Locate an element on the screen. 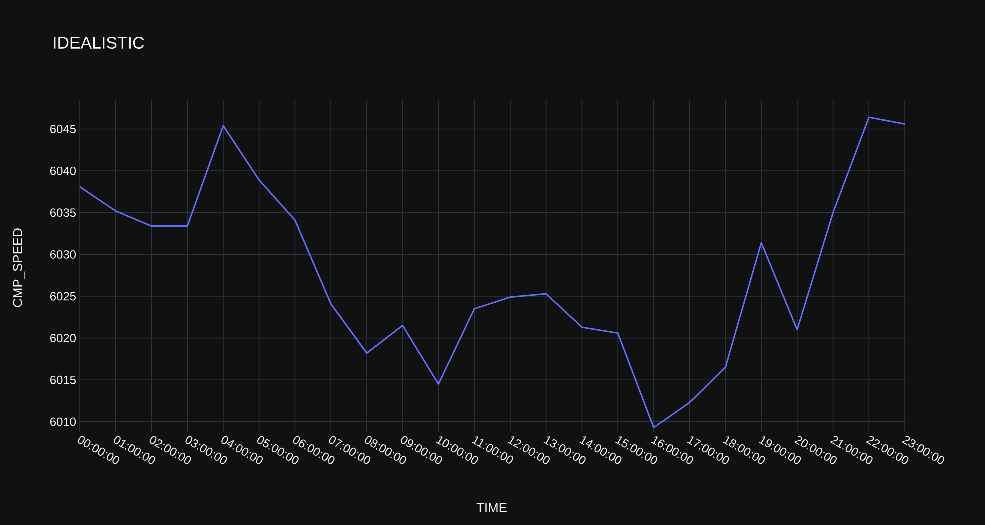 This screenshot has height=525, width=985. y-tick-label: 6025 is located at coordinates (63, 296).